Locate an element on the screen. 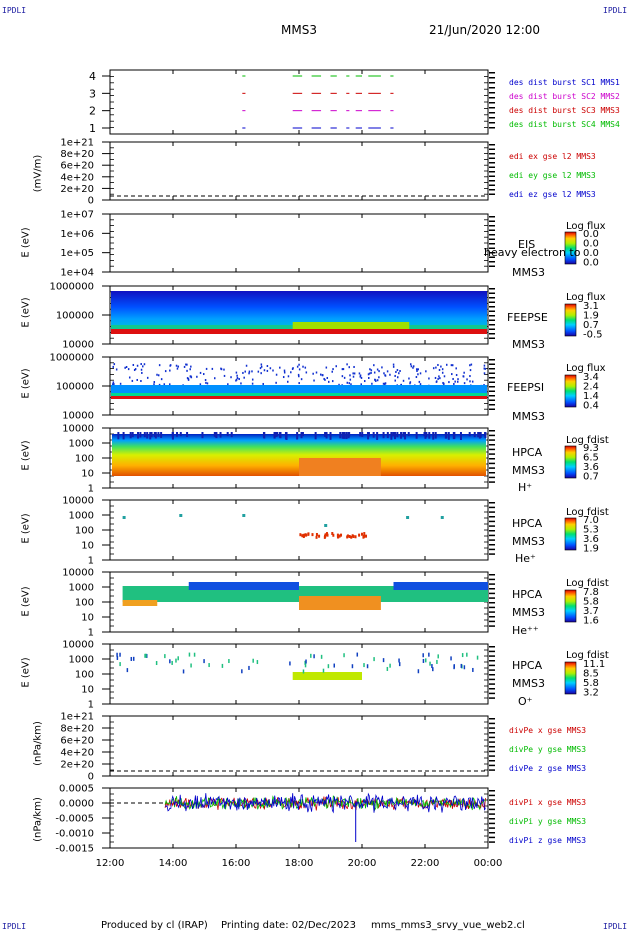  hpca-hepp-colorbar-value: 7.8 is located at coordinates (591, 592).